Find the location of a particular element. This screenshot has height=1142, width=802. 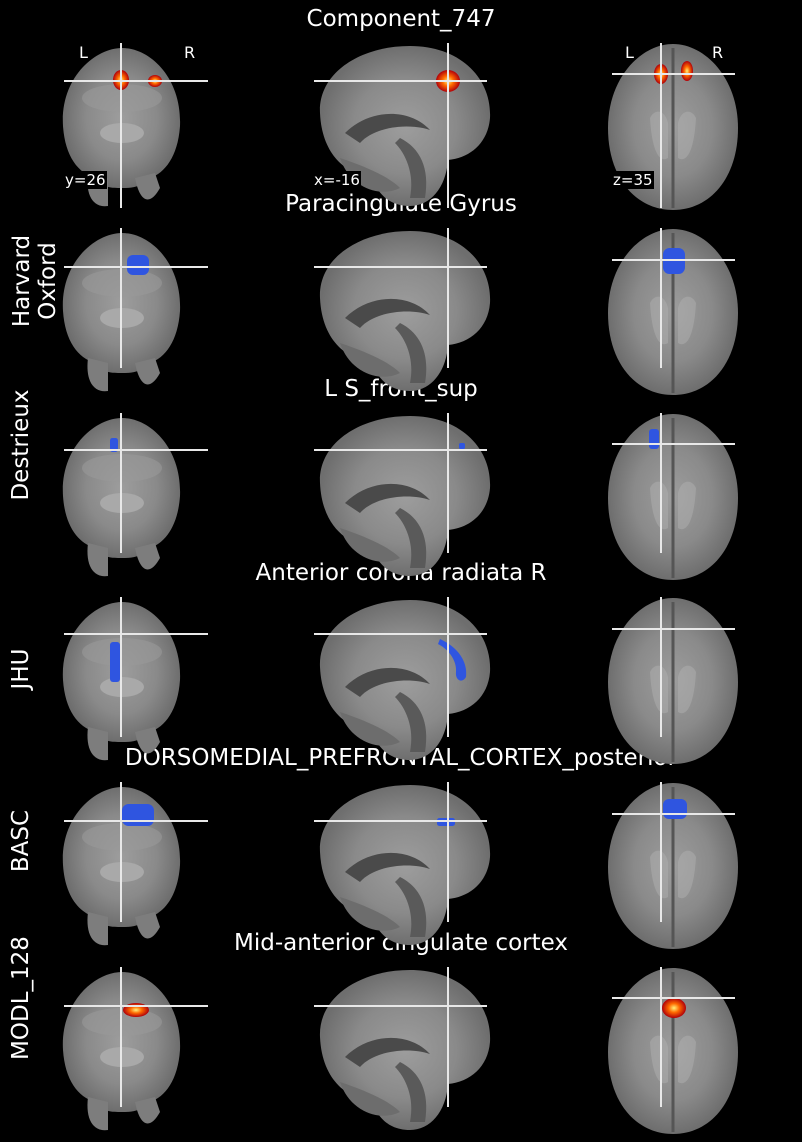

coord-label-axial: z=35 is located at coordinates (633, 180).